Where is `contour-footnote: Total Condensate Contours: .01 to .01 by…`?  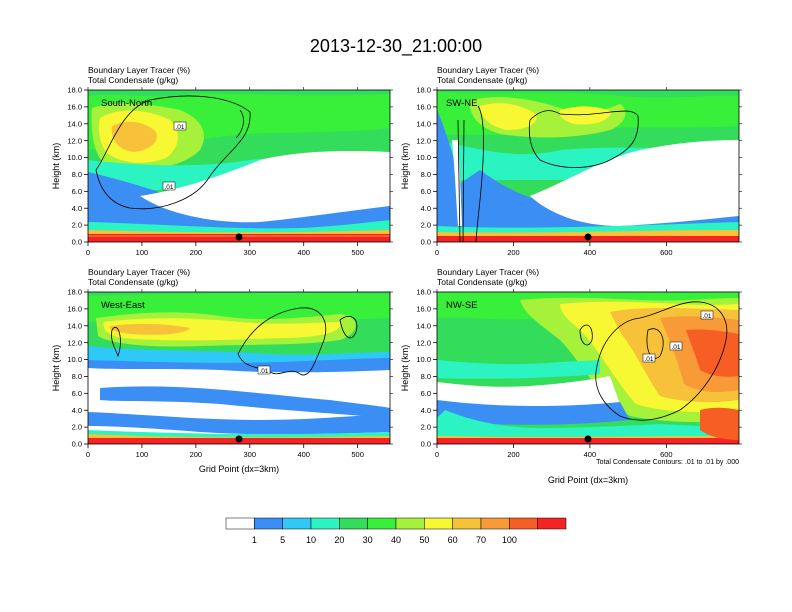
contour-footnote: Total Condensate Contours: .01 to .01 by… is located at coordinates (667, 462).